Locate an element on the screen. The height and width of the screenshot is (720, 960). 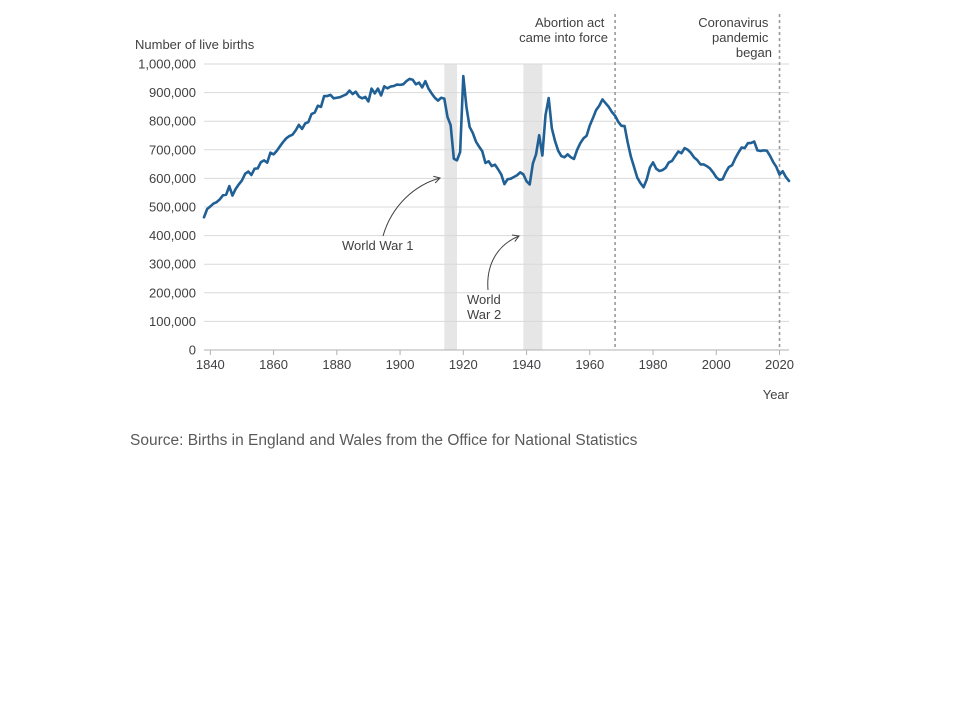
x-tick-label: 2000 is located at coordinates (716, 364).